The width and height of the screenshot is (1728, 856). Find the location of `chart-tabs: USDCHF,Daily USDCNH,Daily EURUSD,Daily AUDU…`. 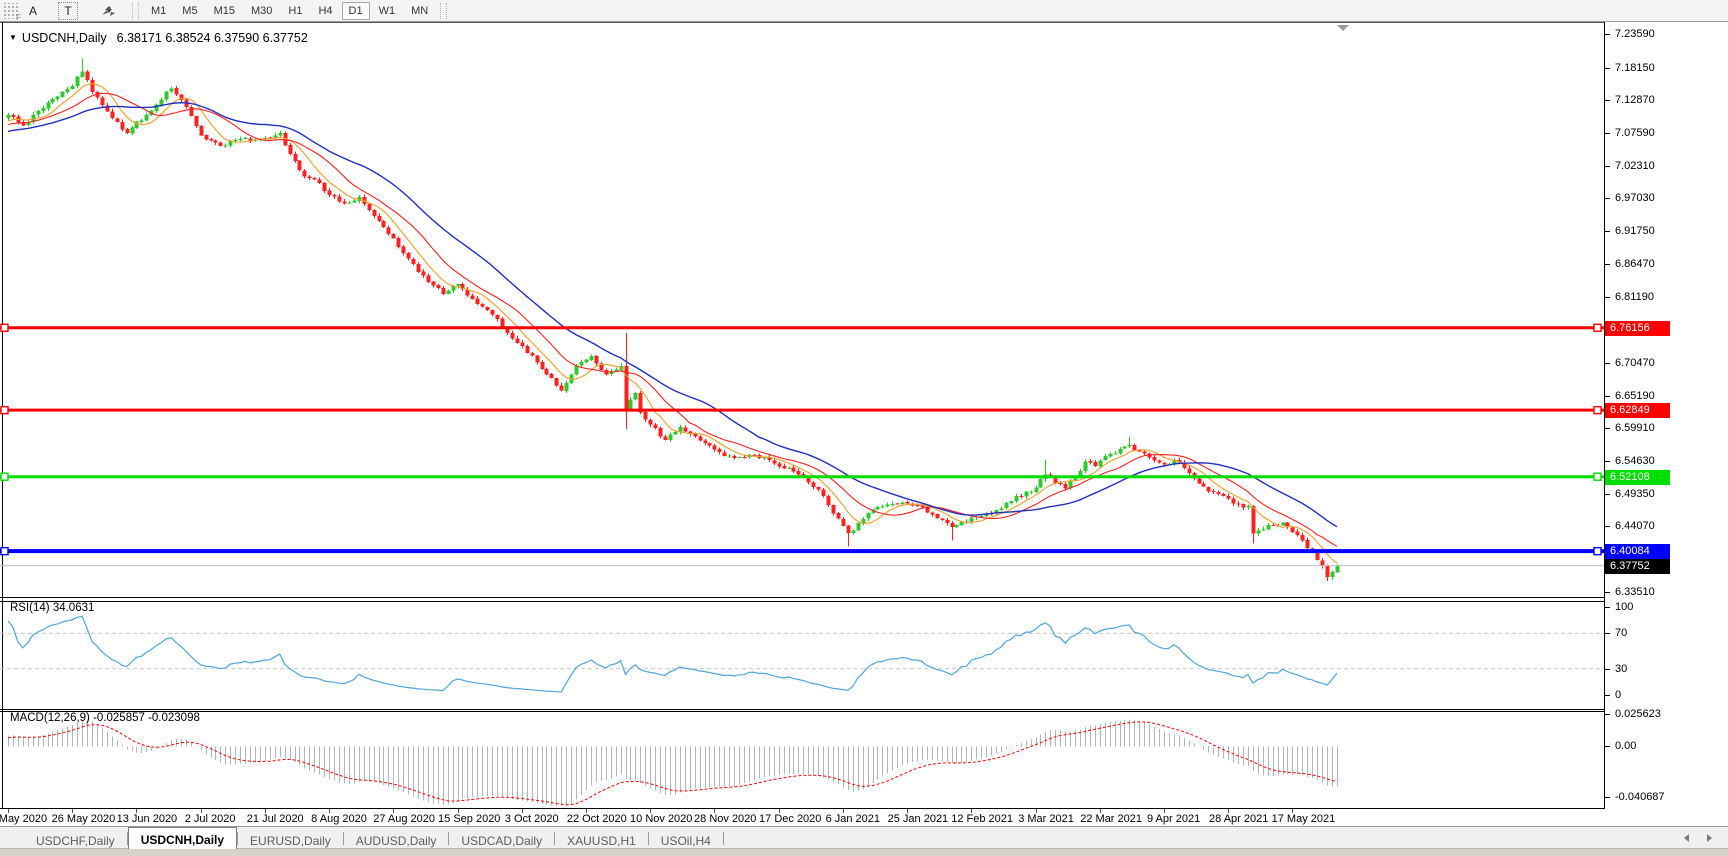

chart-tabs: USDCHF,Daily USDCNH,Daily EURUSD,Daily AUDU… is located at coordinates (374, 838).